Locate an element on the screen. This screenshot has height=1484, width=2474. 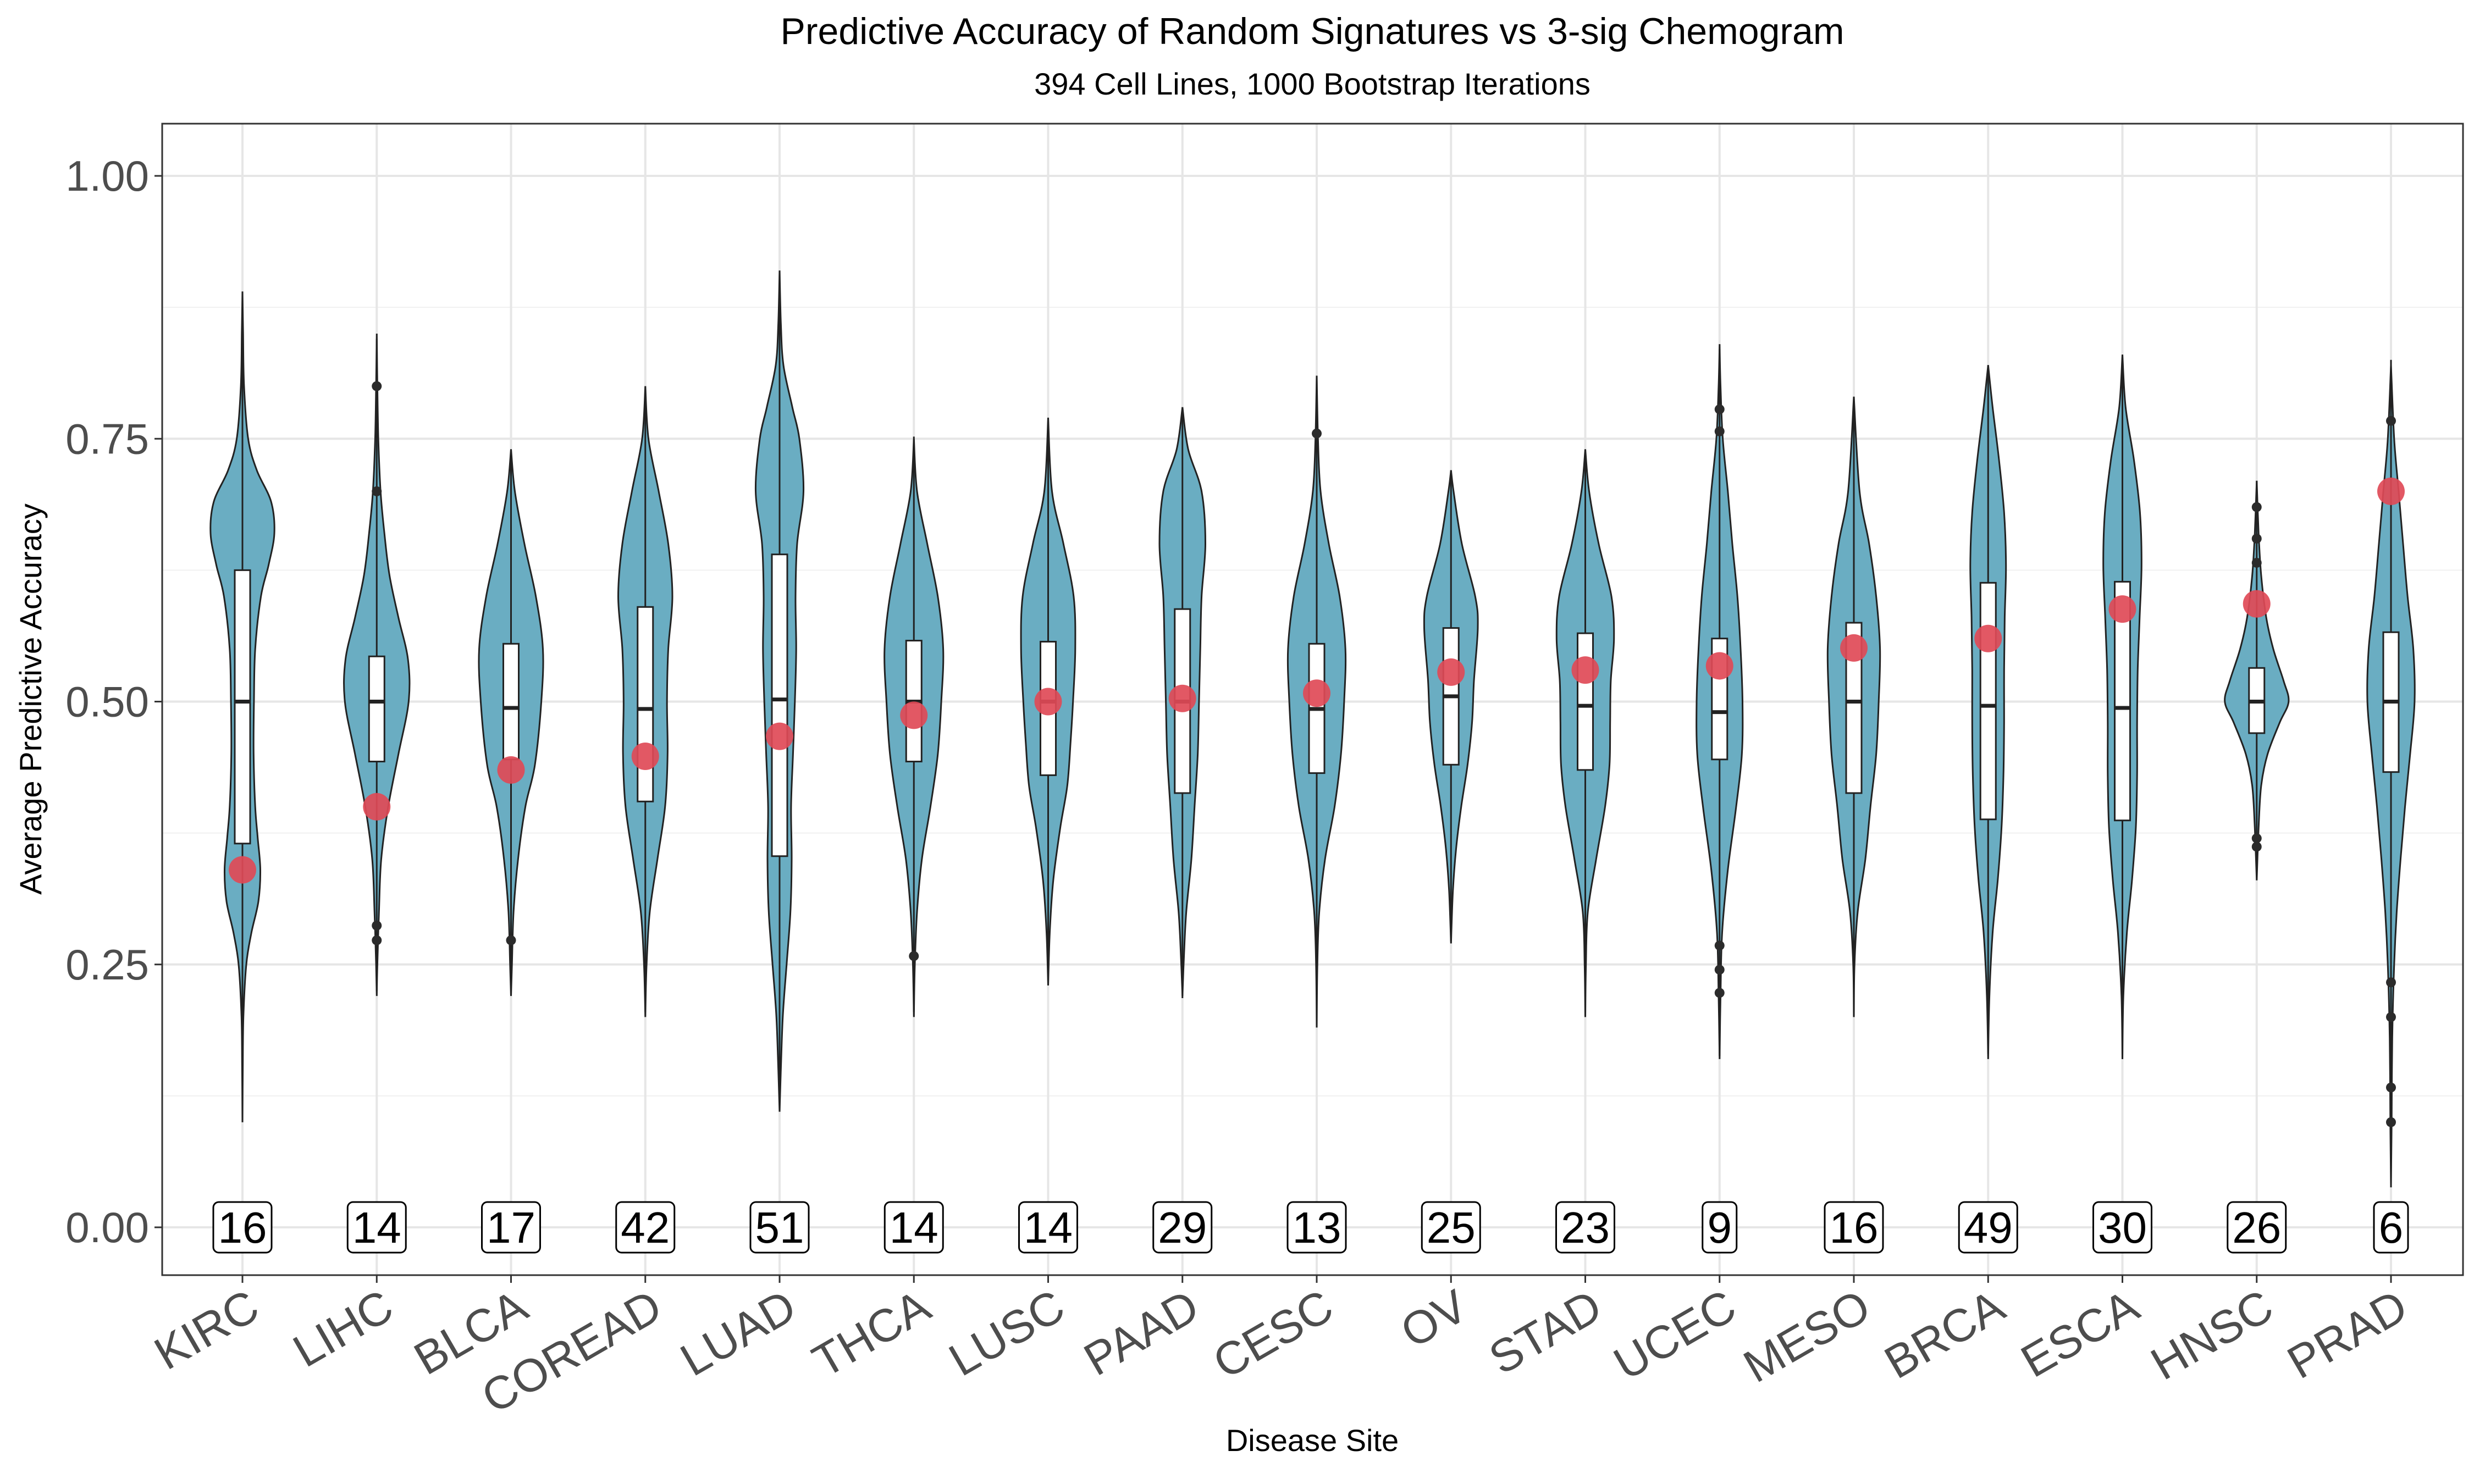
chemogram-point-ov is located at coordinates (1451, 672).